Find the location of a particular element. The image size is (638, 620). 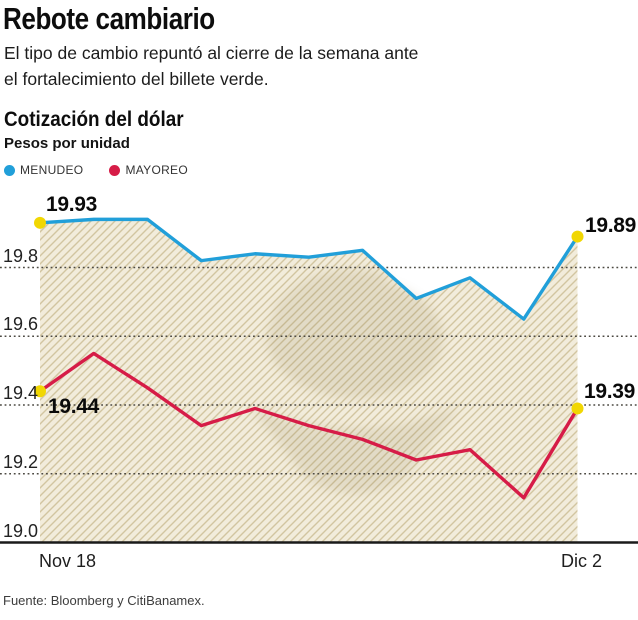

y-axis-tick-label: 19.0 is located at coordinates (21, 530).